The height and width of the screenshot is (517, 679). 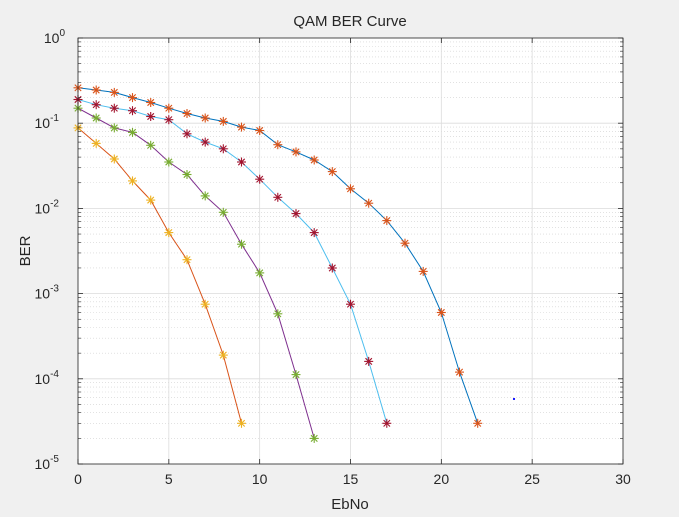 I want to click on chart-title: QAM BER Curve, so click(x=349, y=21).